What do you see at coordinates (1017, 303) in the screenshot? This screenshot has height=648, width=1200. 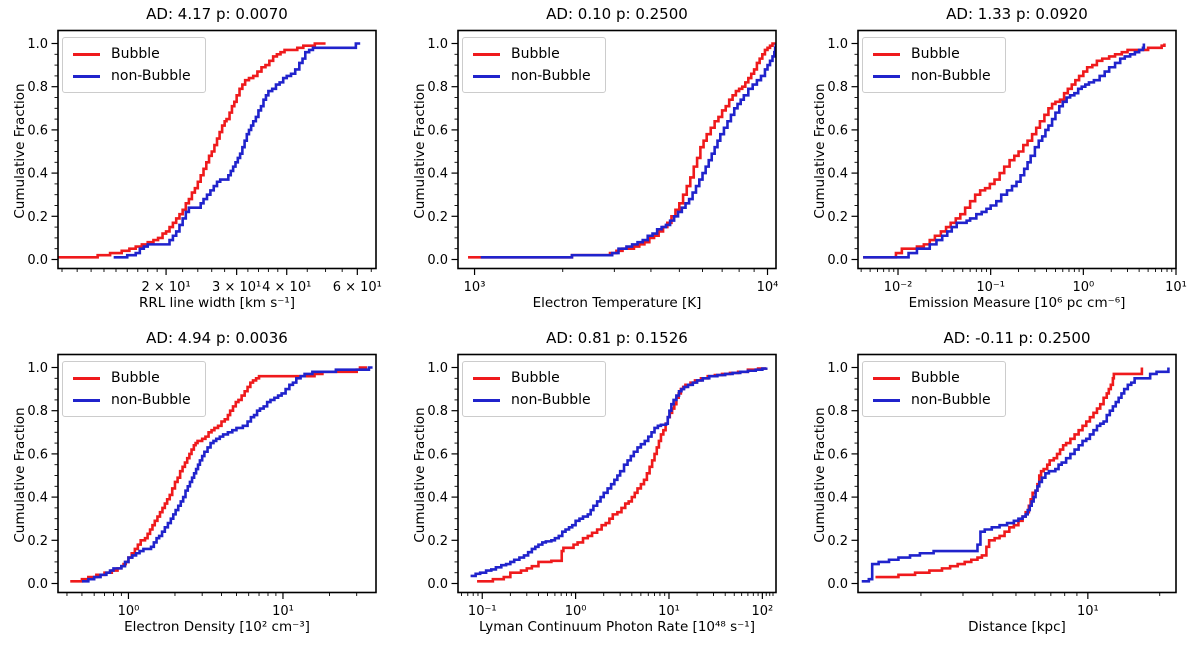 I see `x-axis-label: Emission Measure [10⁶ pc cm⁻⁶]` at bounding box center [1017, 303].